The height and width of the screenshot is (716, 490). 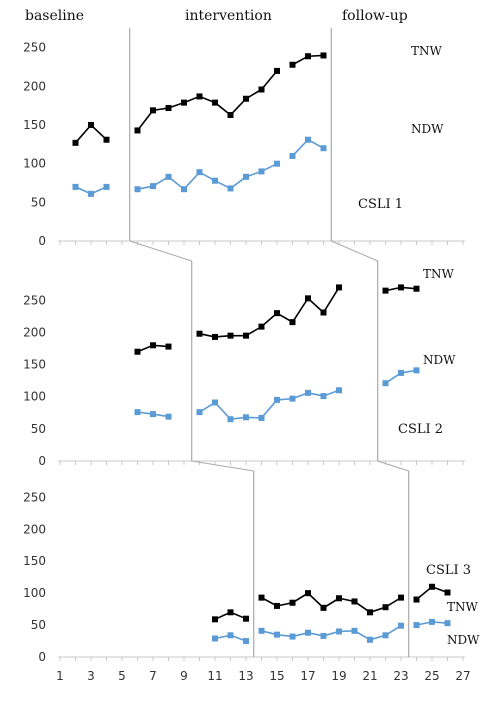 What do you see at coordinates (420, 429) in the screenshot?
I see `panel-title: CSLI 2` at bounding box center [420, 429].